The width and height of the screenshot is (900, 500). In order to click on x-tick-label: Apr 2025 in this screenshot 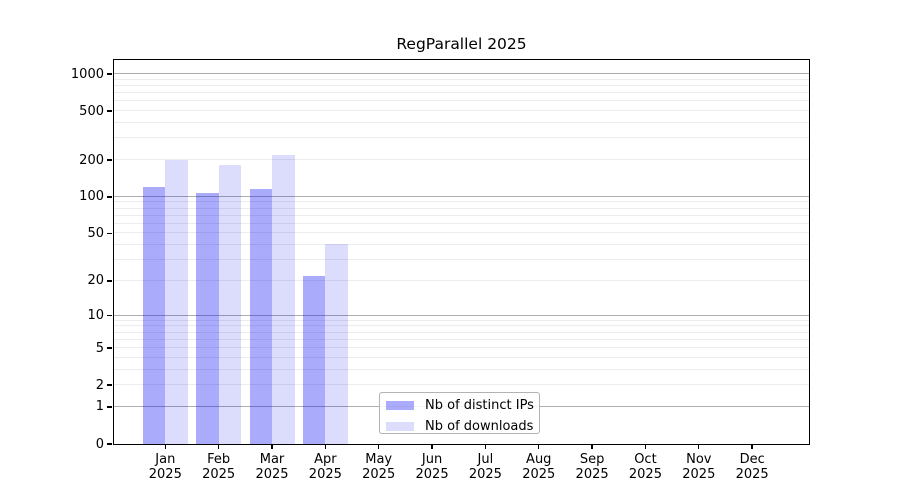, I will do `click(325, 467)`.